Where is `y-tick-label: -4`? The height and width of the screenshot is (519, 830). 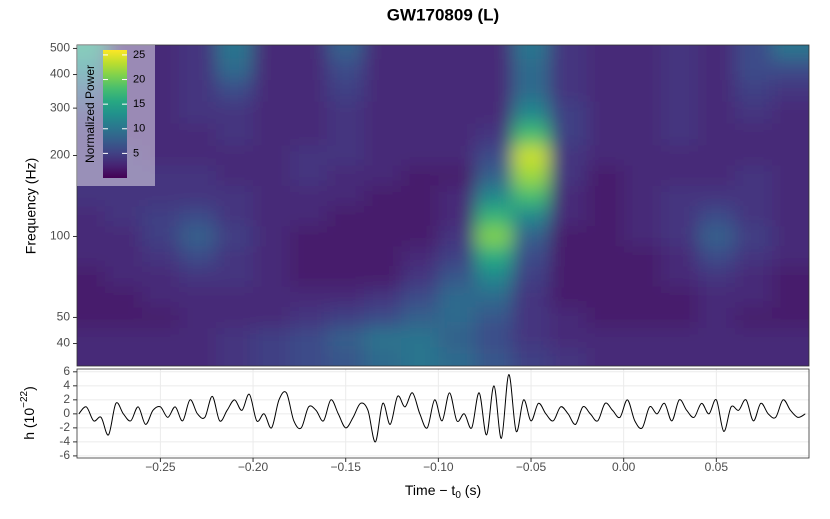 y-tick-label: -4 is located at coordinates (64, 441).